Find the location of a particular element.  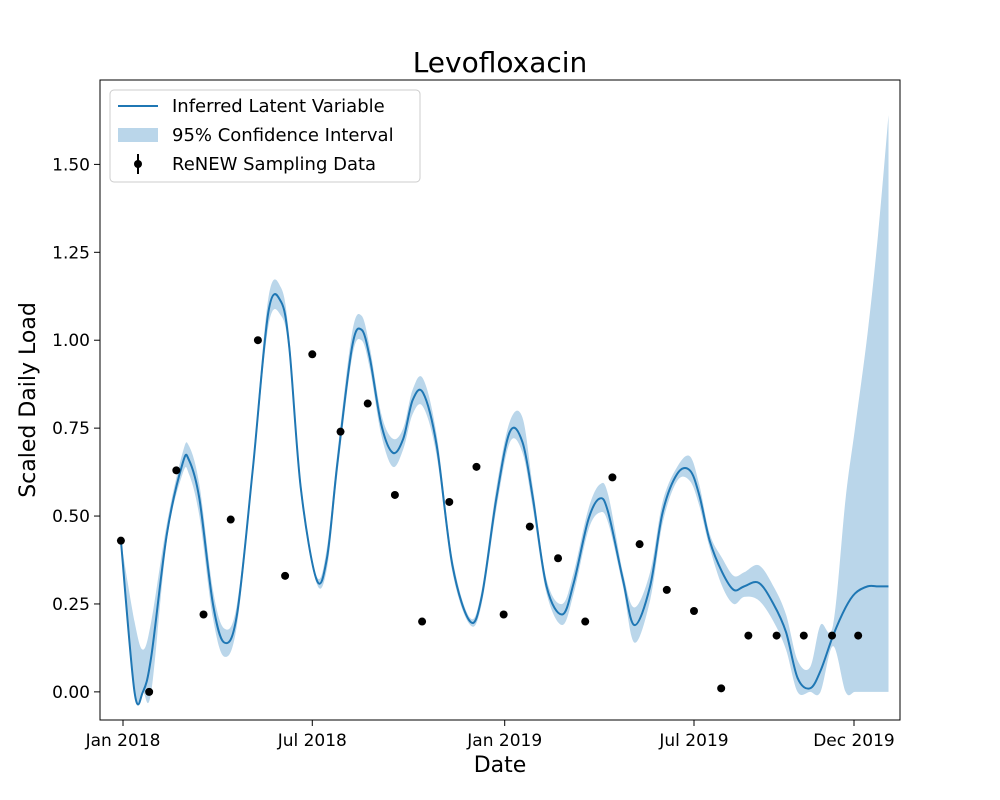

x-tick-label: Dec 2019 is located at coordinates (854, 741).